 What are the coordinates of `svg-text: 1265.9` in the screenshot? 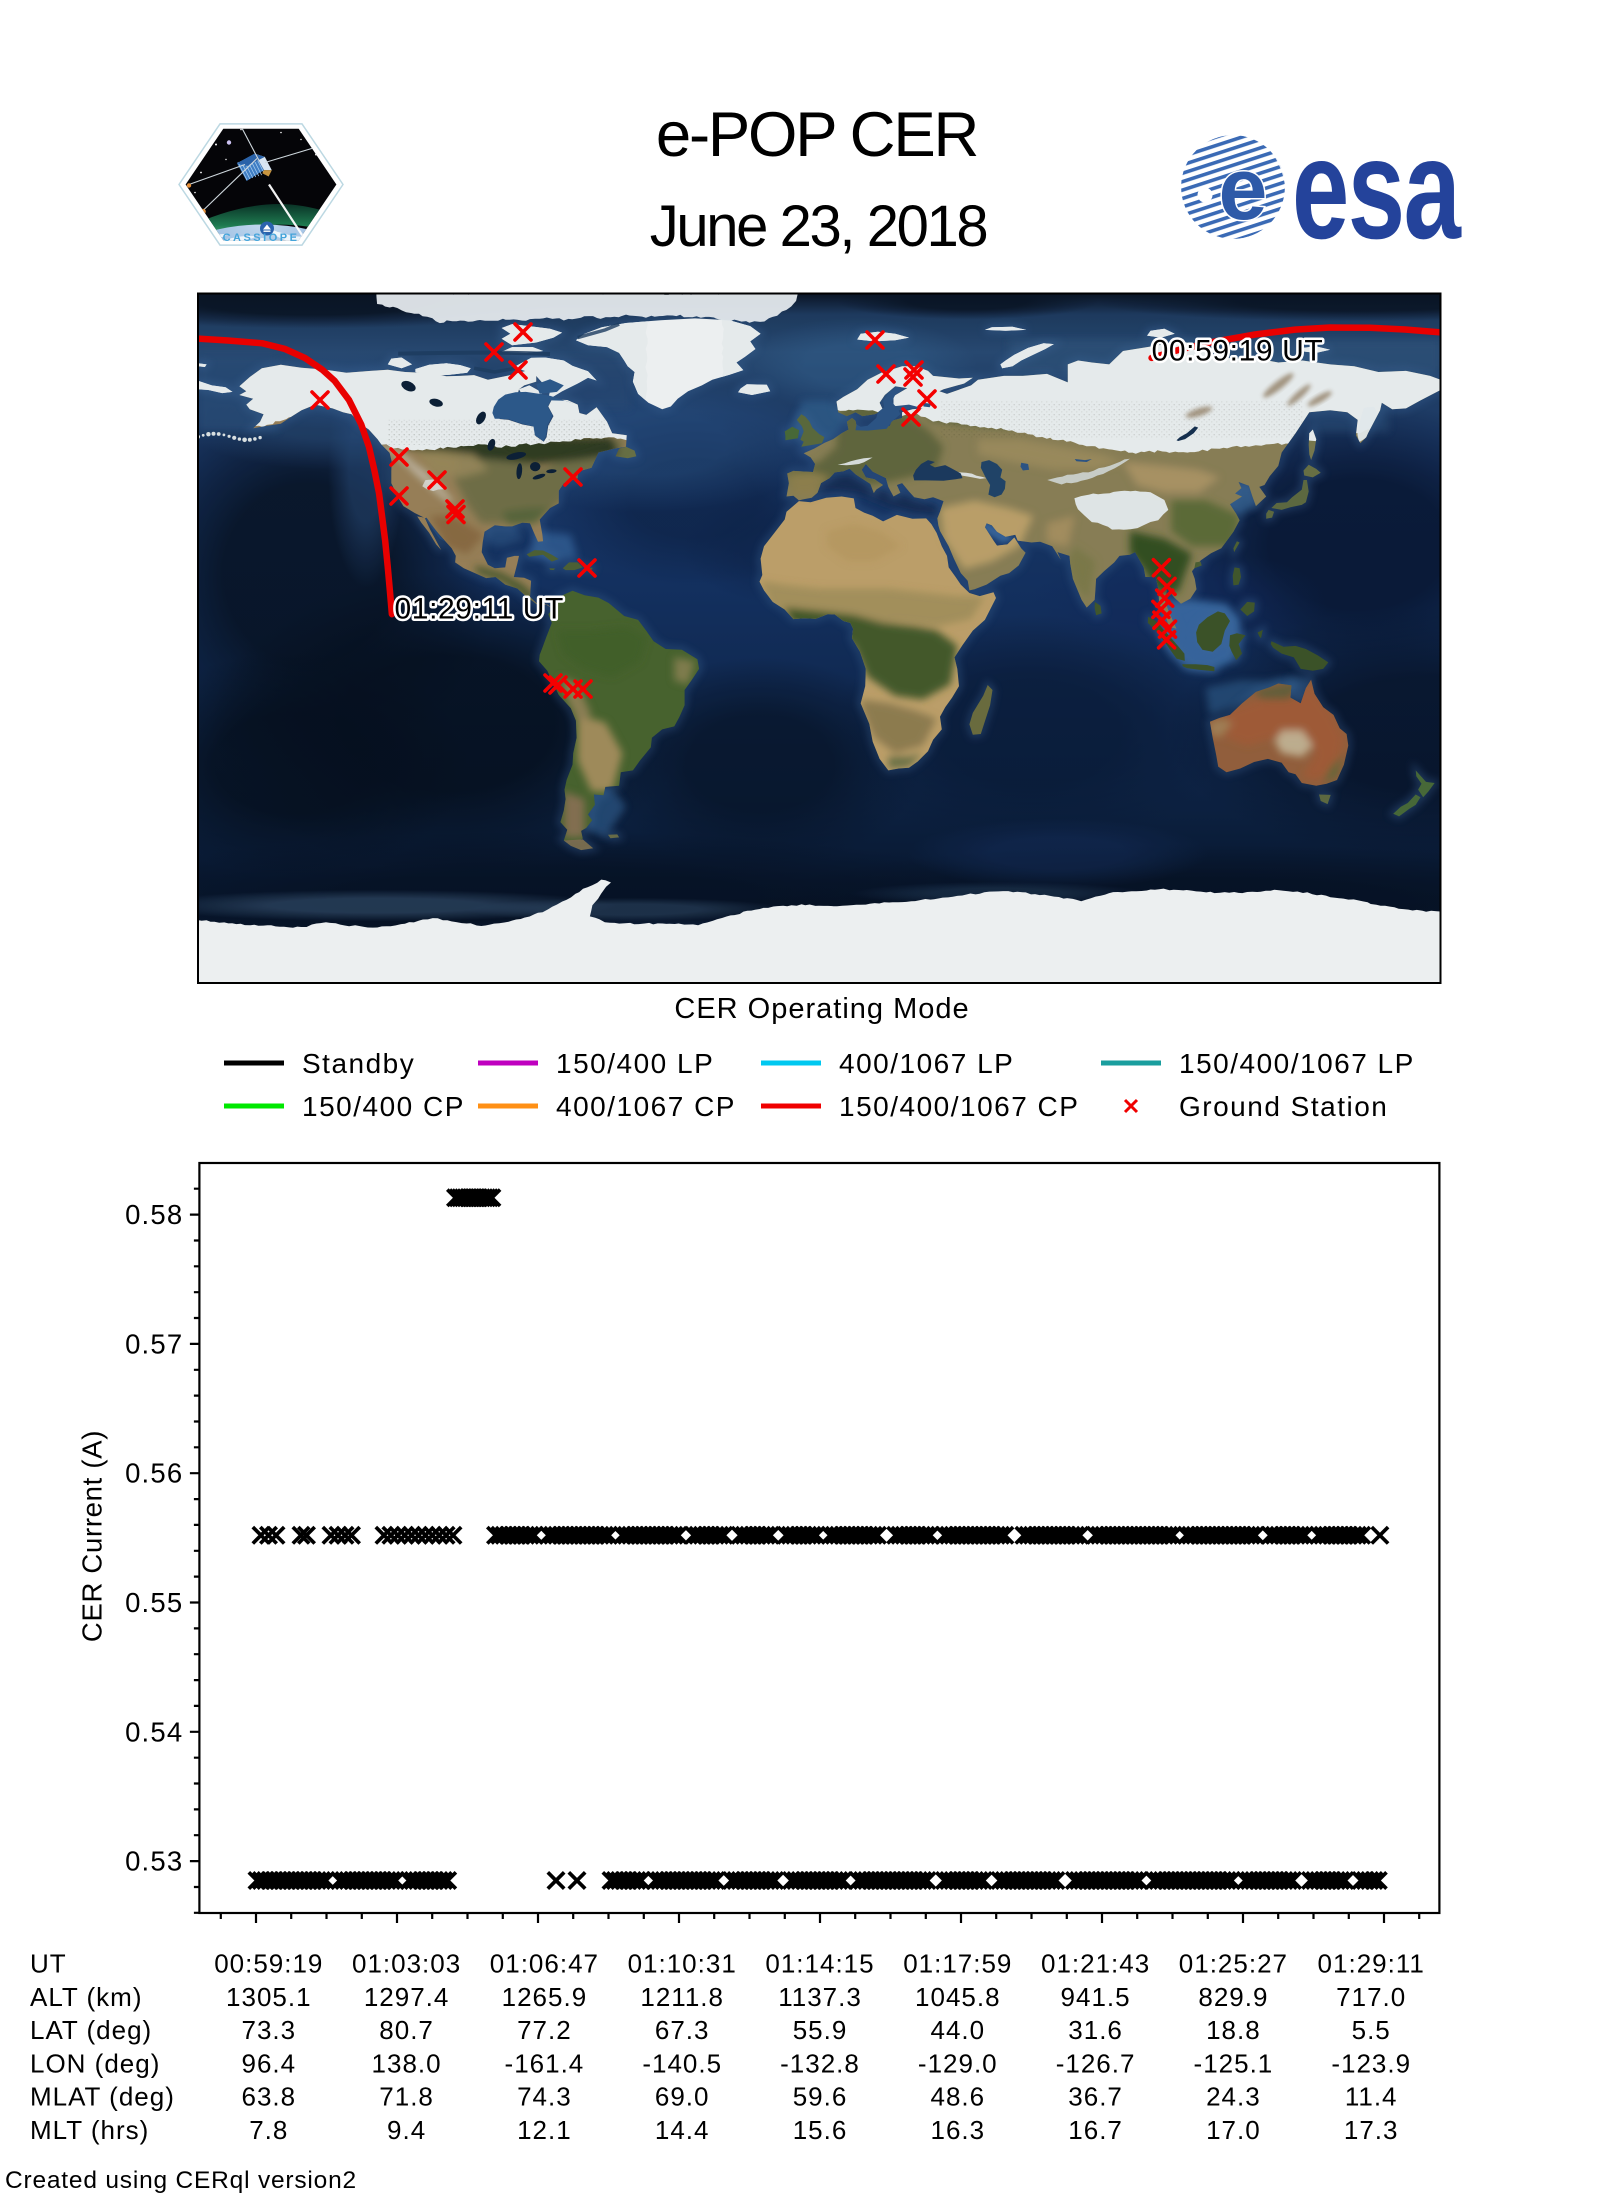 It's located at (545, 1997).